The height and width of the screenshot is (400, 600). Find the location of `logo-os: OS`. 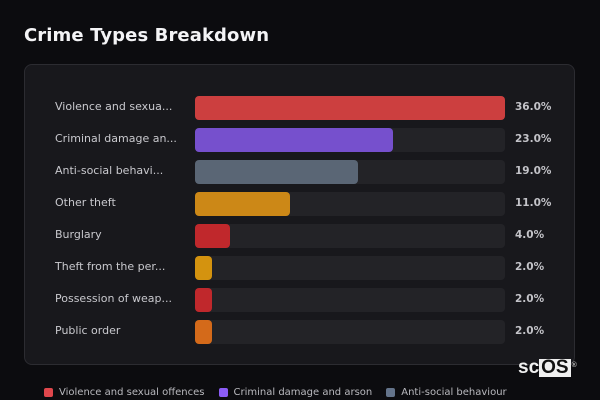

logo-os: OS is located at coordinates (555, 367).